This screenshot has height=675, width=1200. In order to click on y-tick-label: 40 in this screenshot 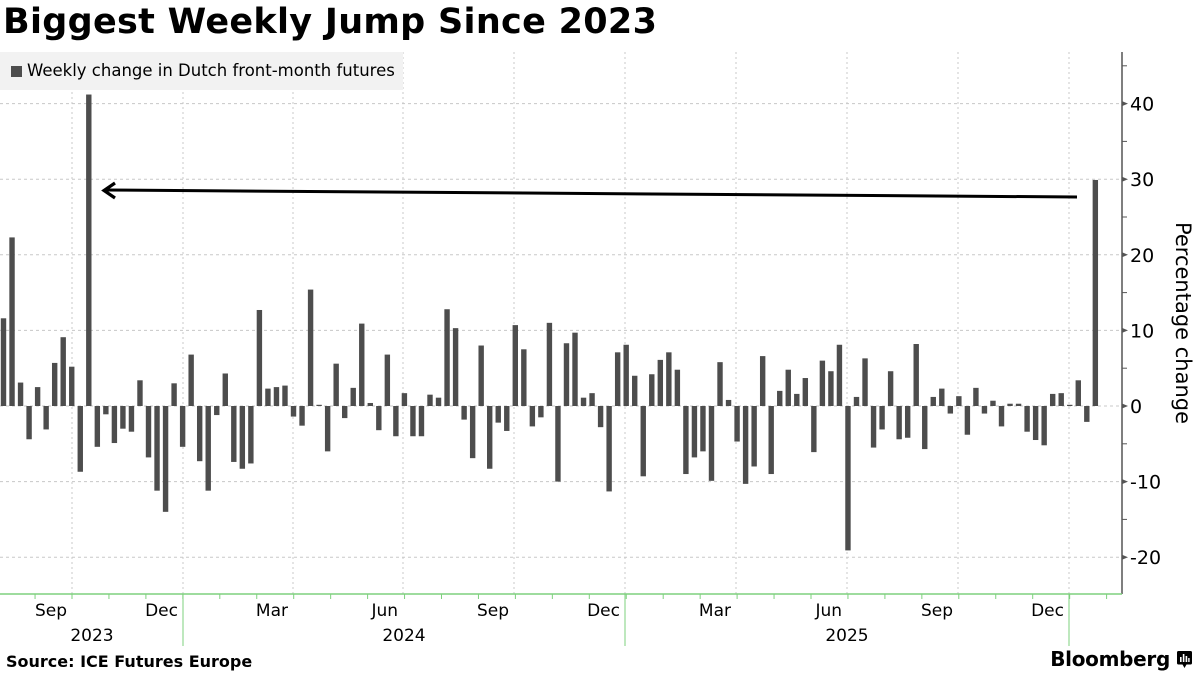, I will do `click(1142, 105)`.